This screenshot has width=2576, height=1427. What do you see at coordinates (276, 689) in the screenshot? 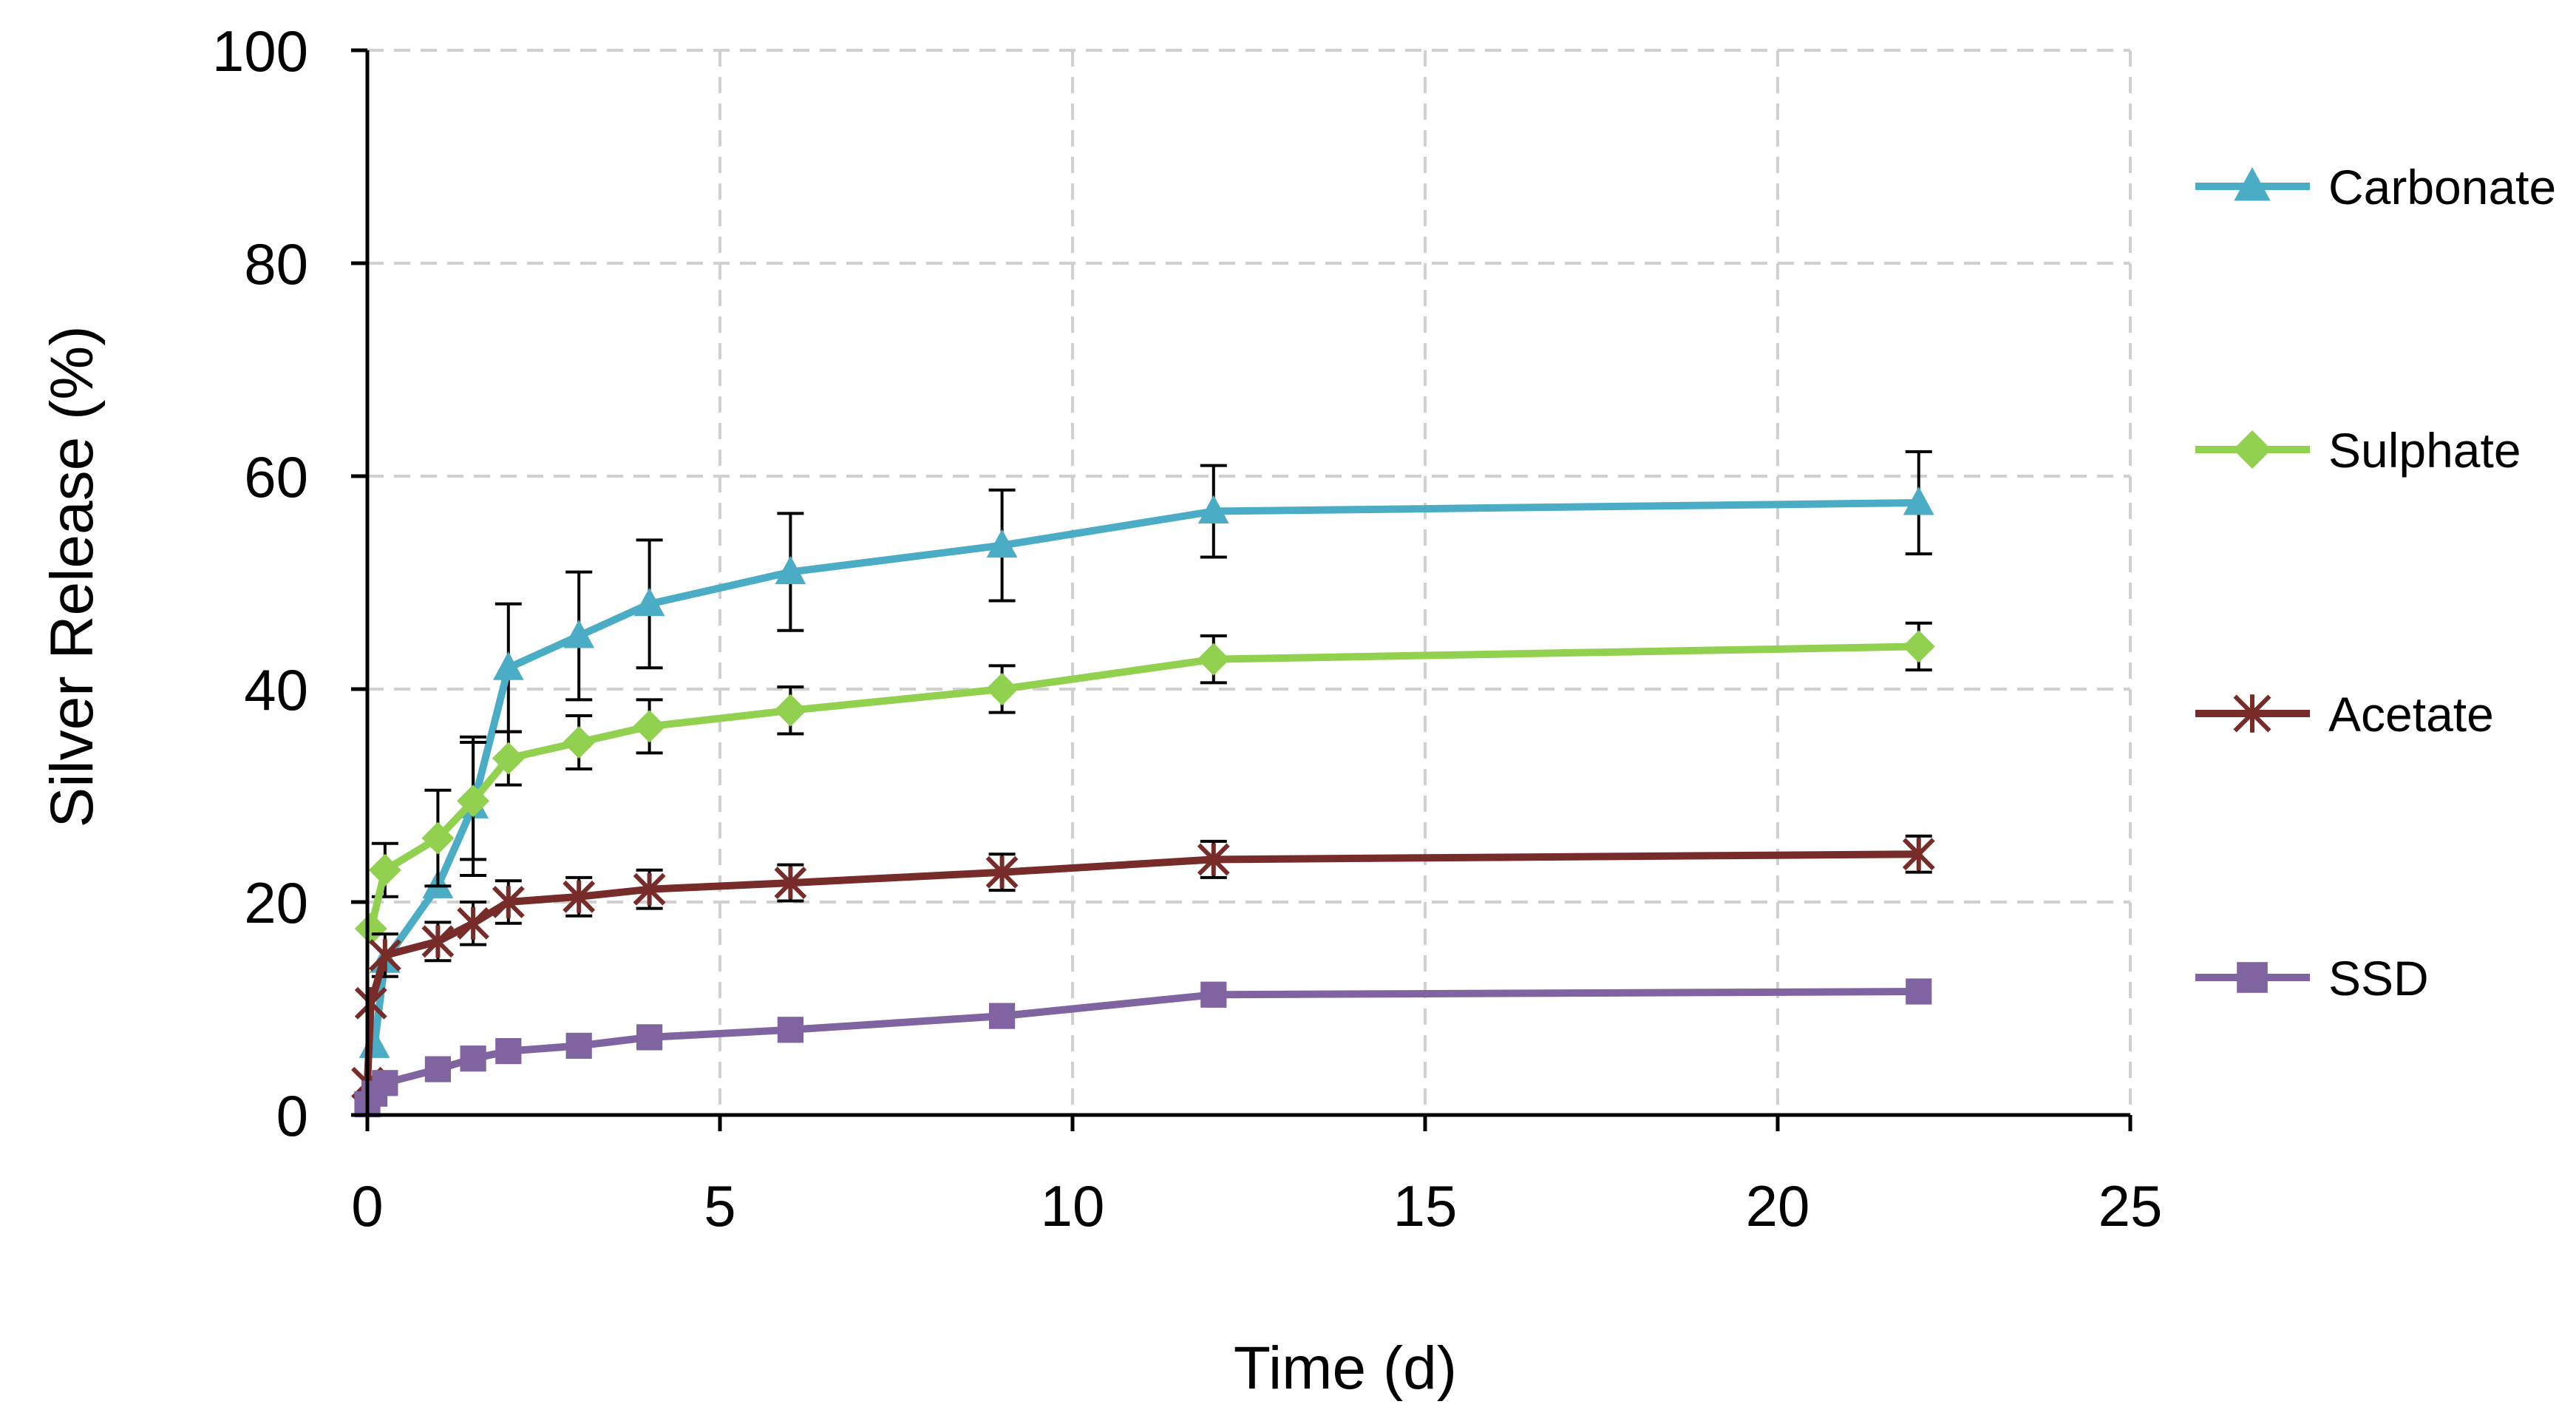
I see `y-tick-label: 40` at bounding box center [276, 689].